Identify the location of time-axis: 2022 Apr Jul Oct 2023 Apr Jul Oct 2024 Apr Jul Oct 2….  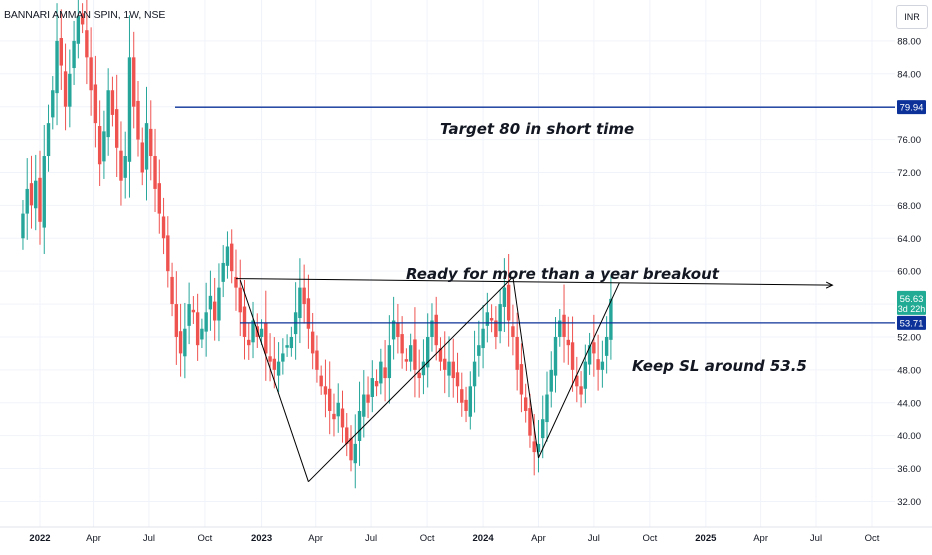
(466, 538).